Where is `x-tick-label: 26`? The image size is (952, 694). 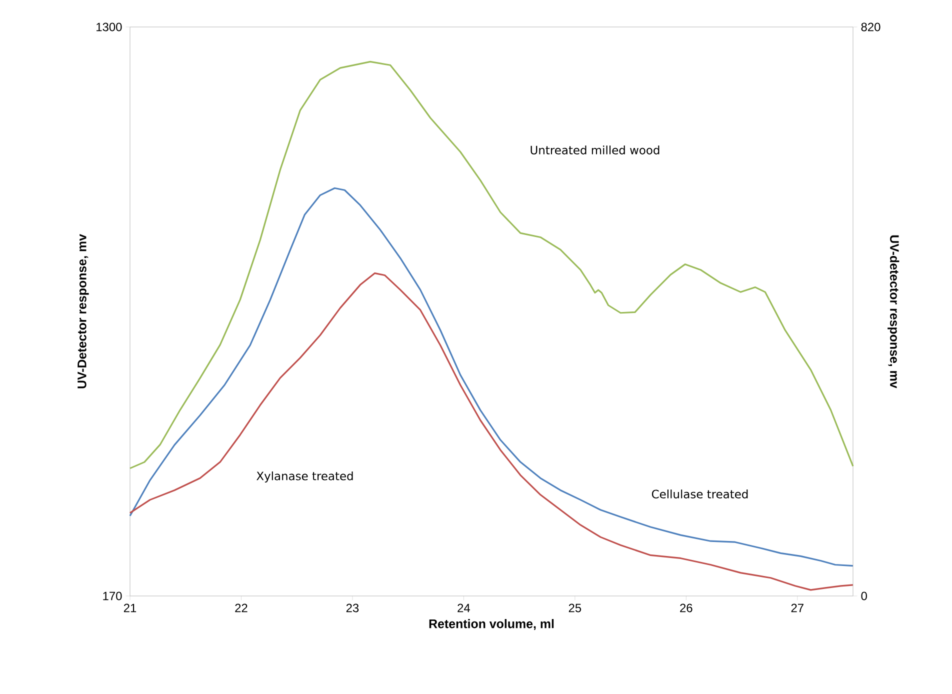
x-tick-label: 26 is located at coordinates (686, 608).